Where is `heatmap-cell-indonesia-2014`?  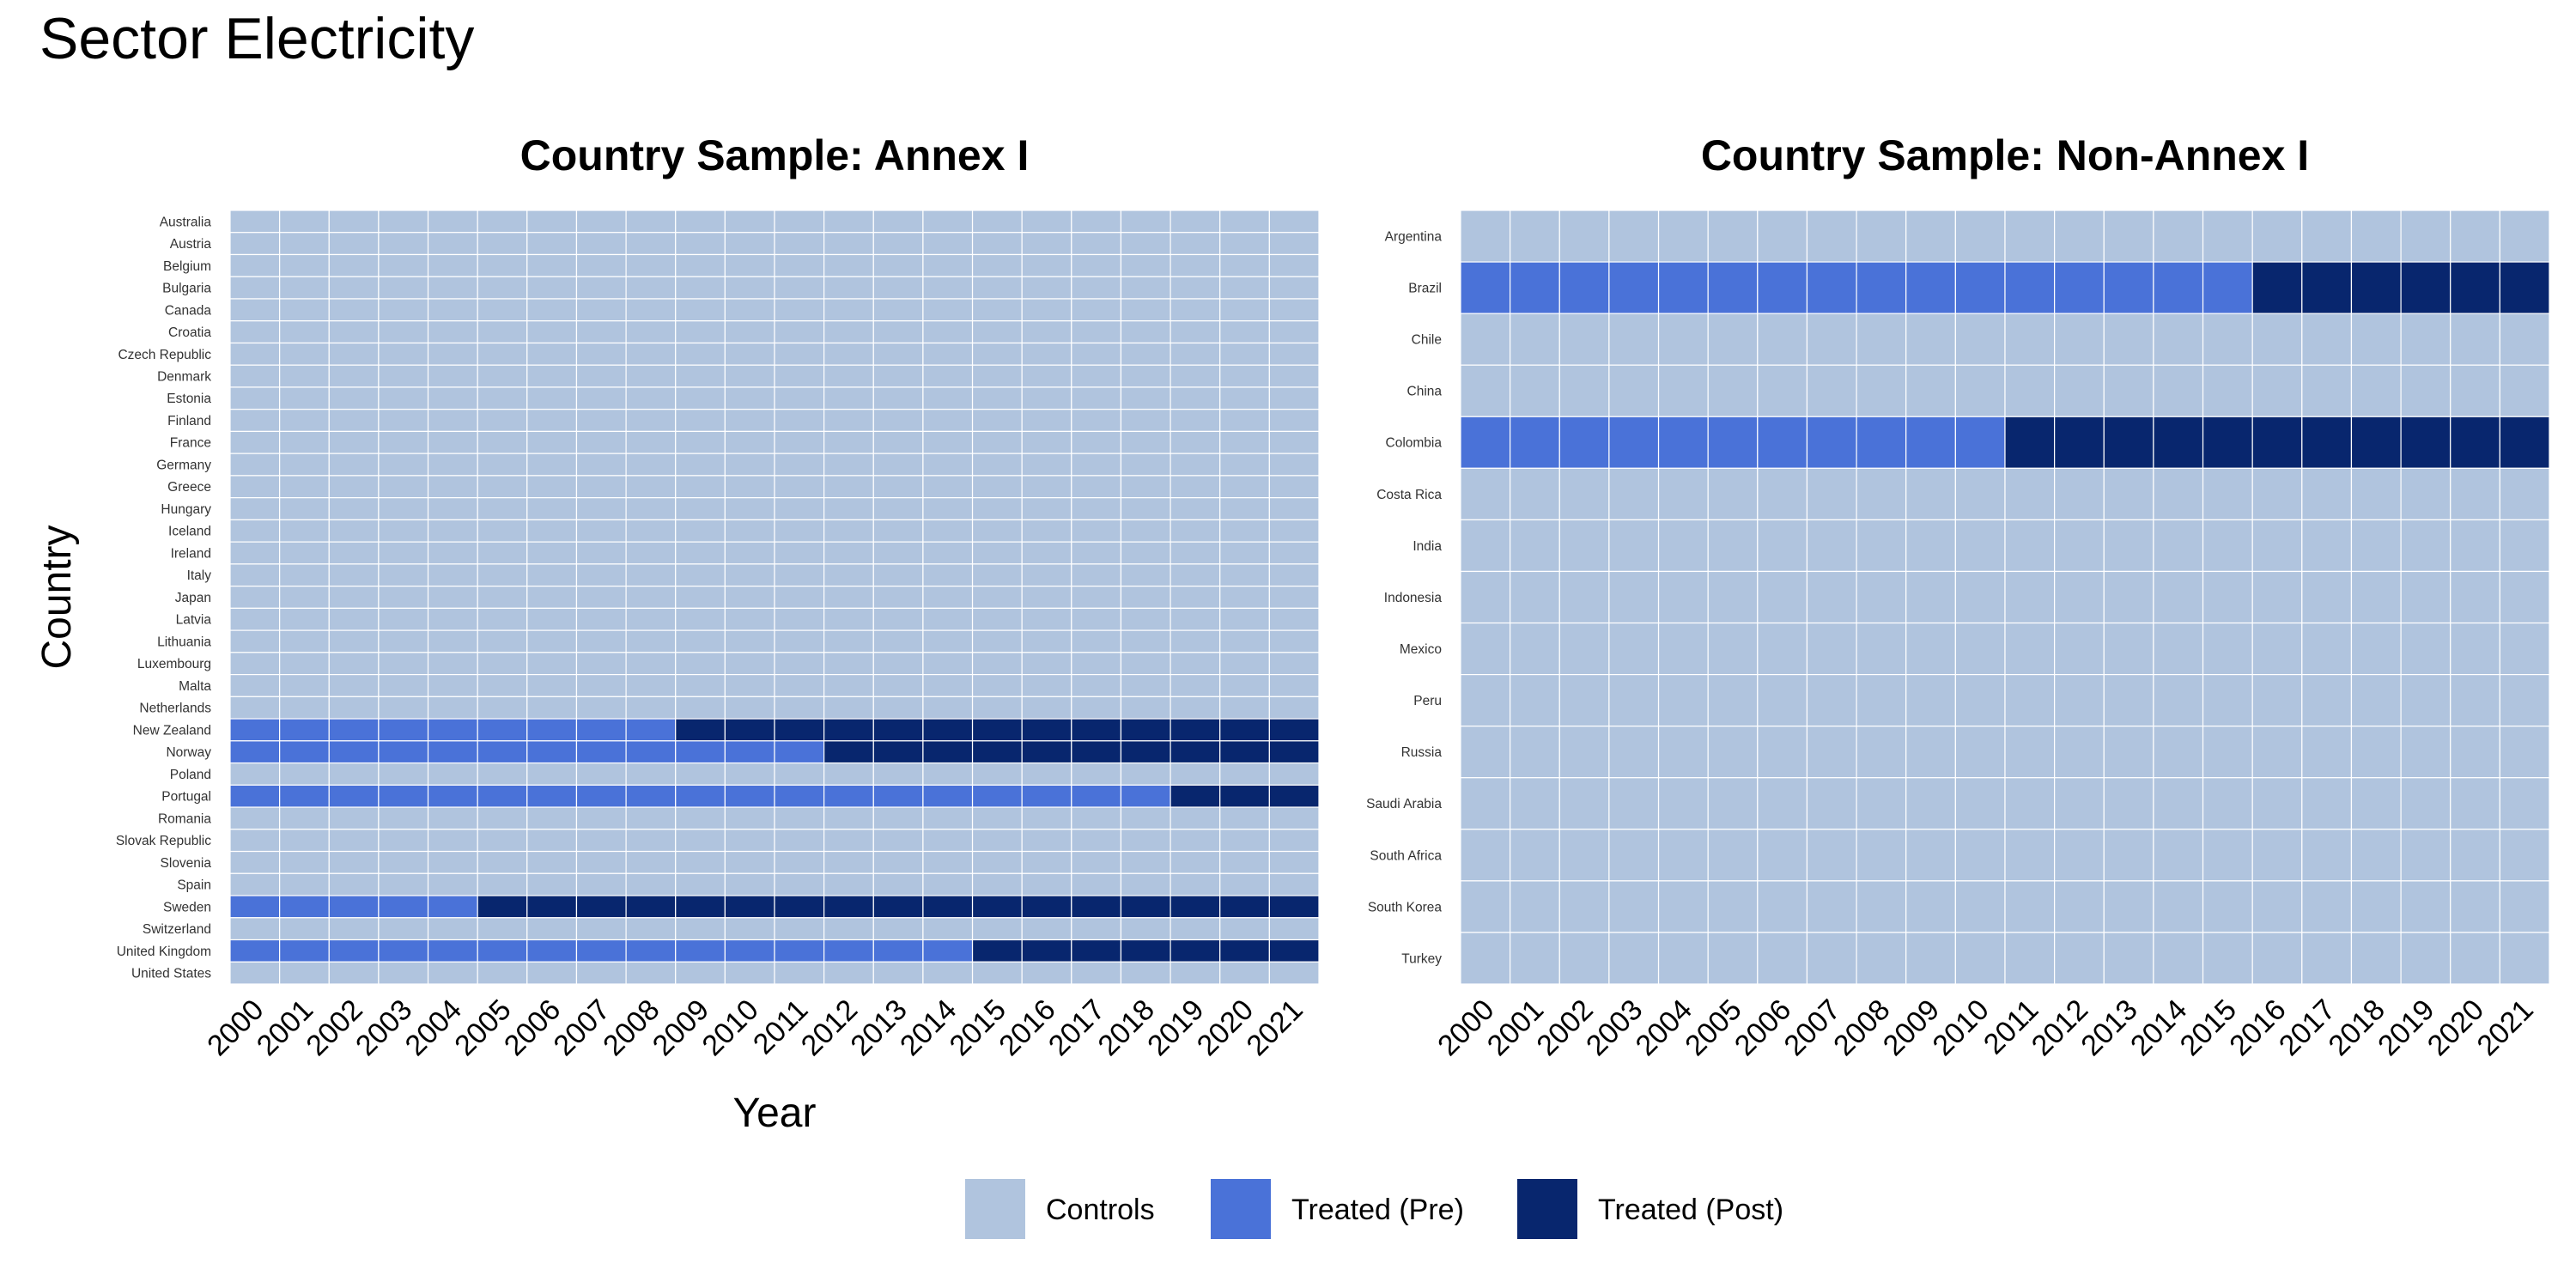
heatmap-cell-indonesia-2014 is located at coordinates (2178, 597).